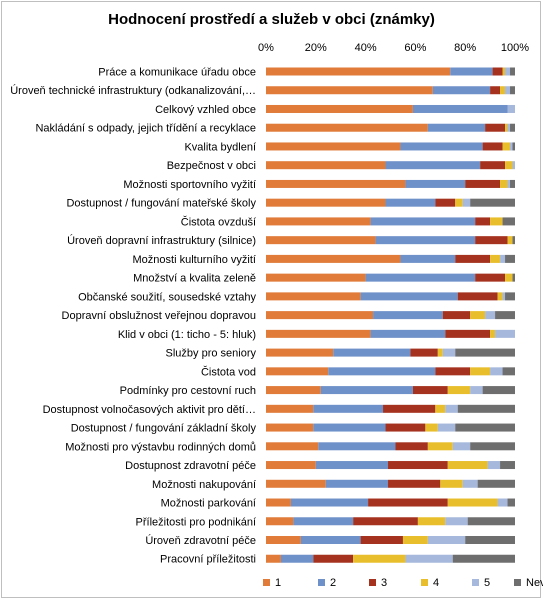  I want to click on legend-label: 4, so click(436, 583).